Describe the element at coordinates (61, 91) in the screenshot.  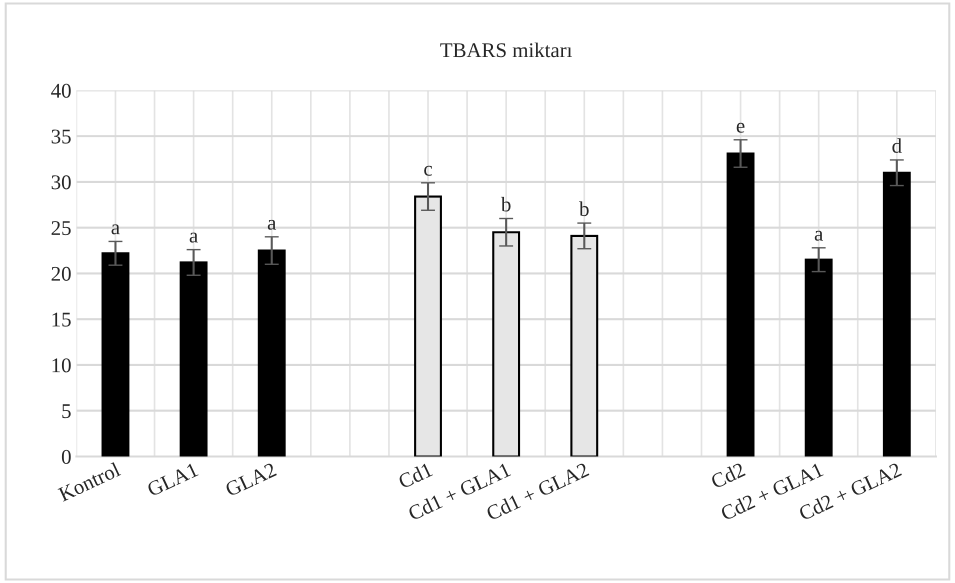
I see `y-tick-label: 40` at that location.